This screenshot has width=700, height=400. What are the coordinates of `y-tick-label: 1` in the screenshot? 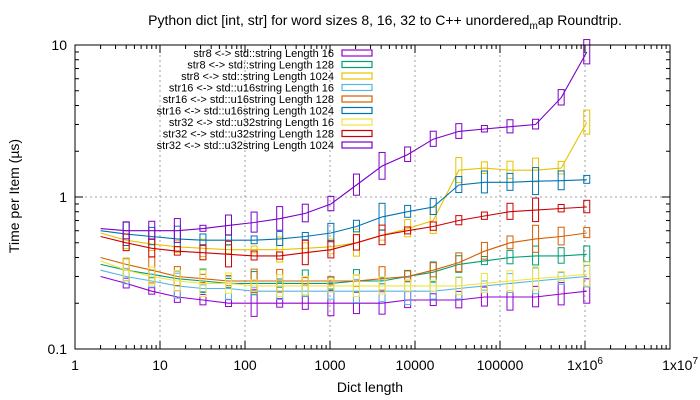 It's located at (63, 197).